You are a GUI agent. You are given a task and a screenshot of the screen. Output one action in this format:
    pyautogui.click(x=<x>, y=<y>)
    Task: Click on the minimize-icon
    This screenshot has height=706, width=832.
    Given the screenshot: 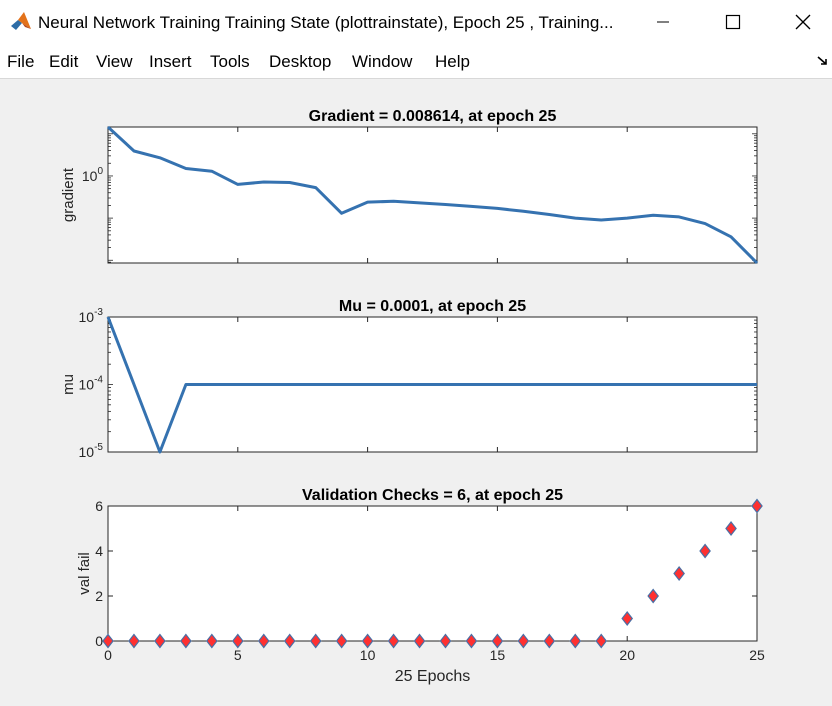 What is the action you would take?
    pyautogui.click(x=663, y=22)
    